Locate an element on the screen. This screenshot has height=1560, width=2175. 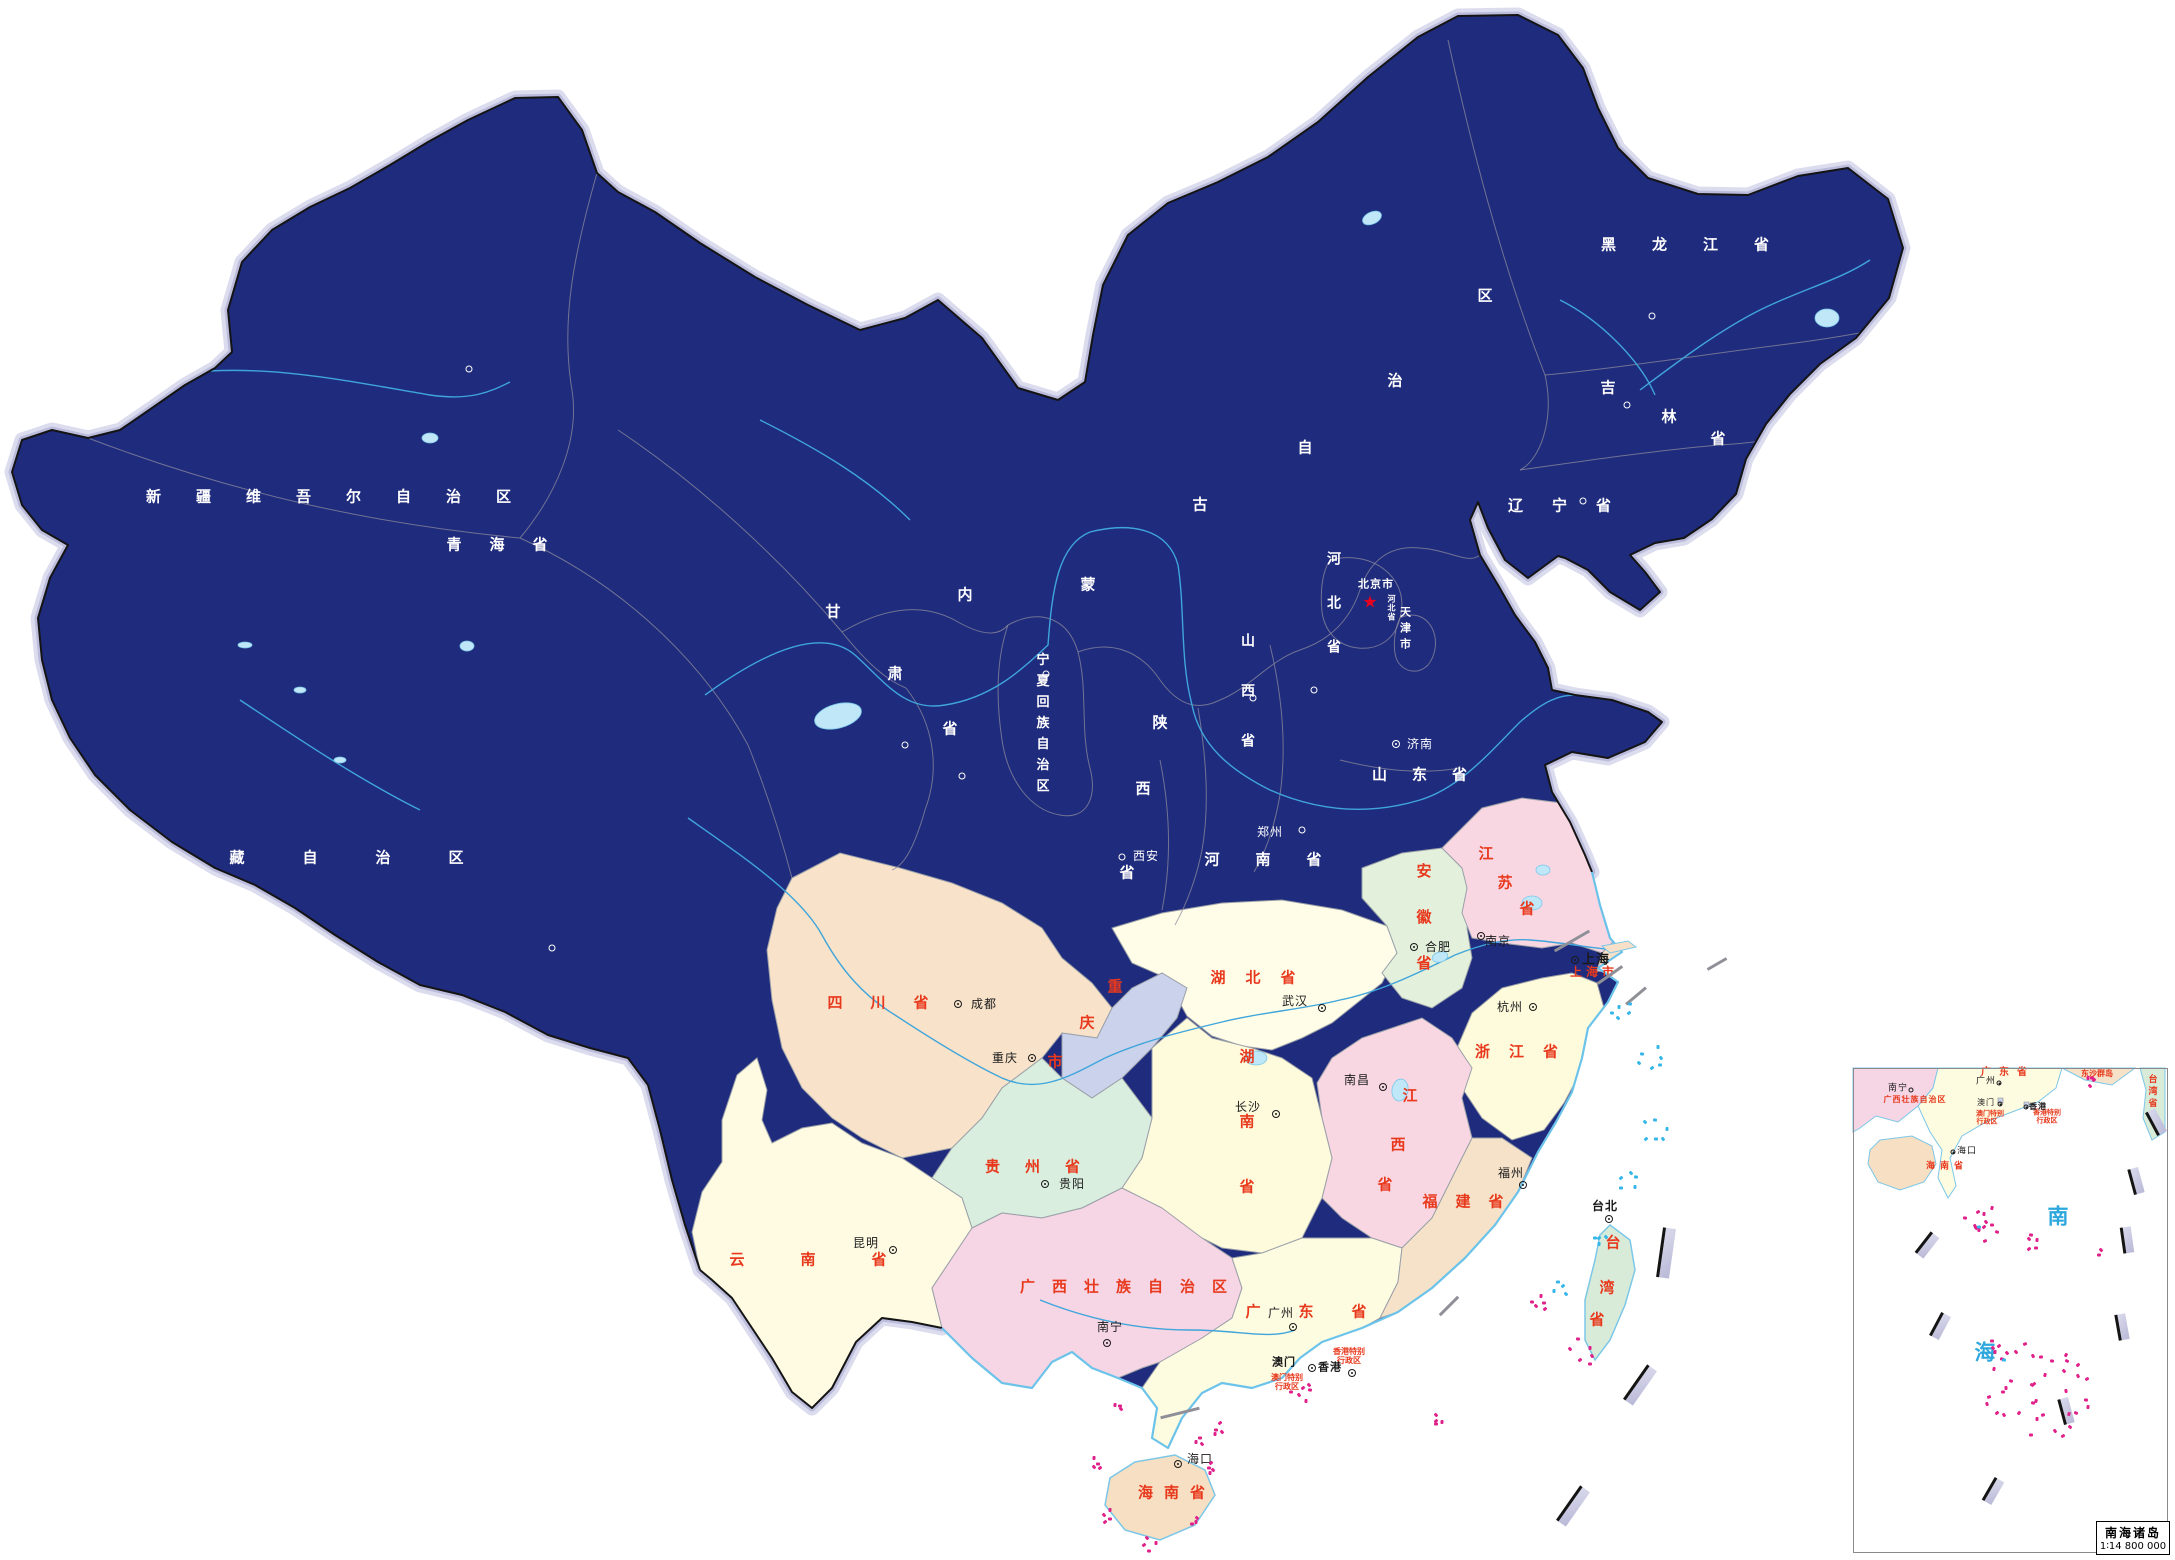
city-label: 昆明 is located at coordinates (866, 1243).